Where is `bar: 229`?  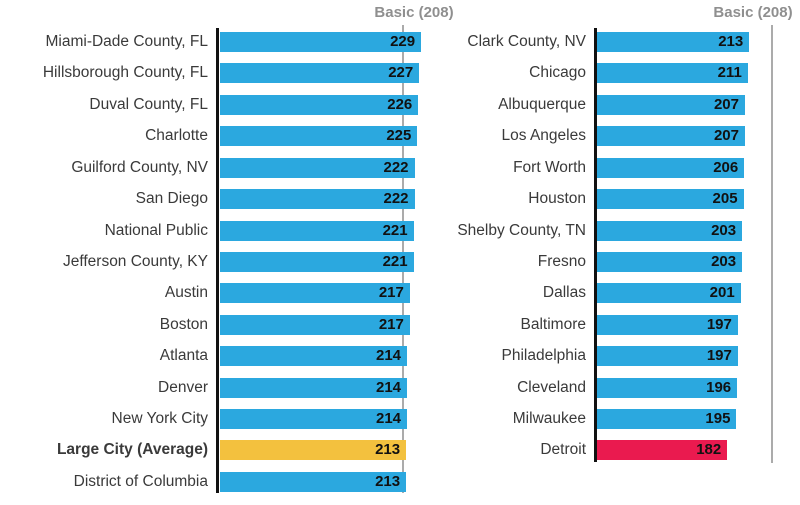 bar: 229 is located at coordinates (321, 42).